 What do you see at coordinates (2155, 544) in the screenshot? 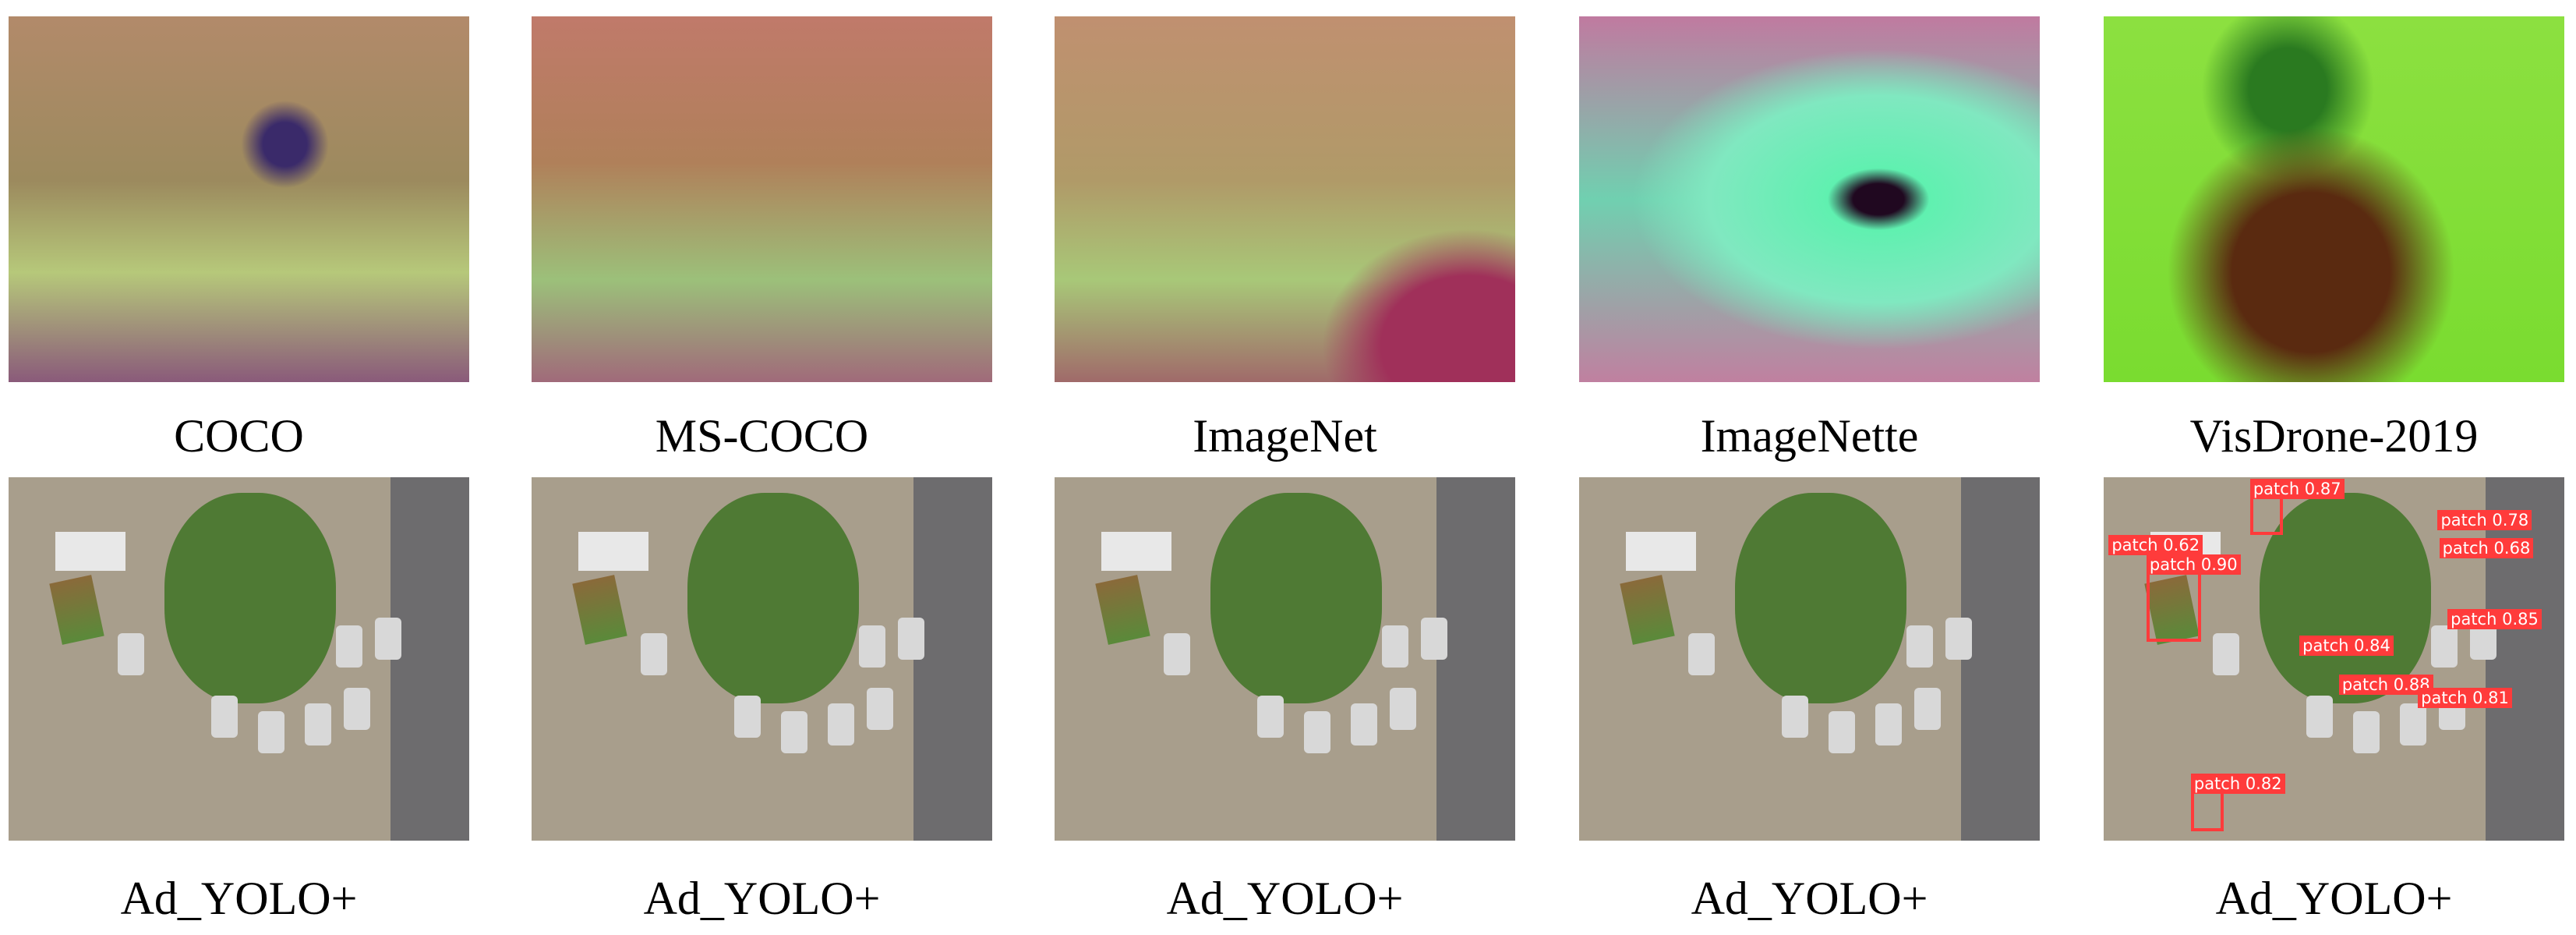
I see `detection-label: patch 0.62` at bounding box center [2155, 544].